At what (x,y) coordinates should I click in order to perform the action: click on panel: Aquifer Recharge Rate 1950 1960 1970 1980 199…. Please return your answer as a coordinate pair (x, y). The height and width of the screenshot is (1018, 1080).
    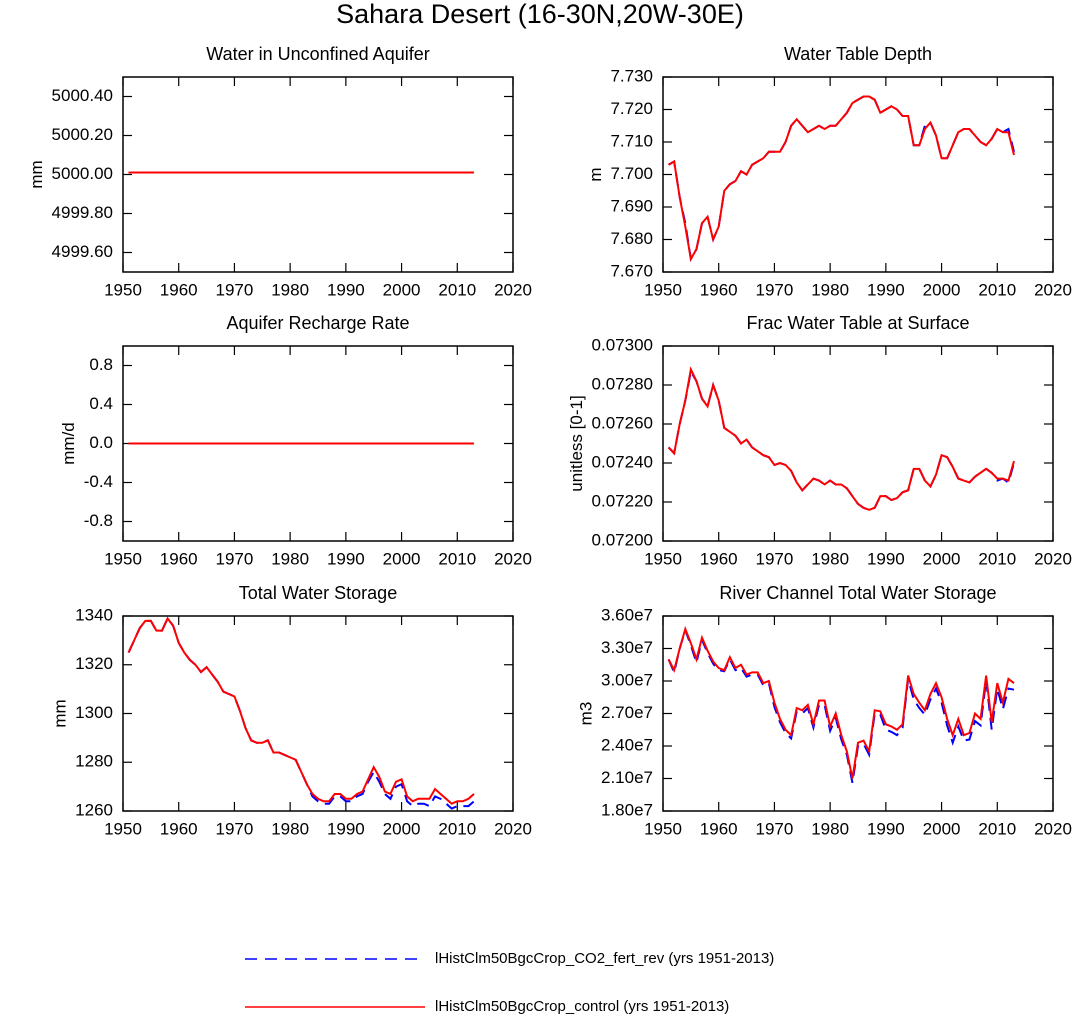
    Looking at the image, I should click on (295, 441).